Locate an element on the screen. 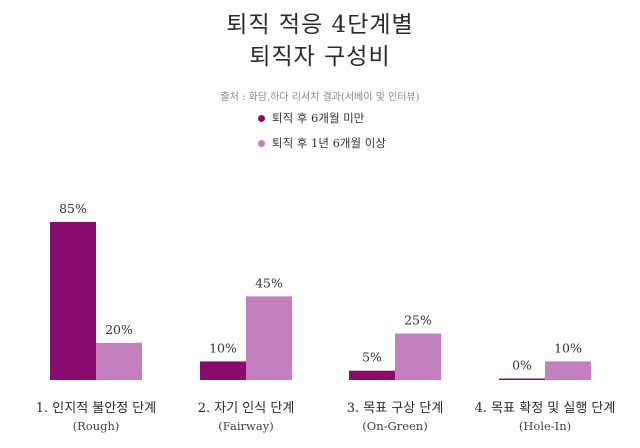  chart-title-line2: 퇴직자 구성비 is located at coordinates (320, 57).